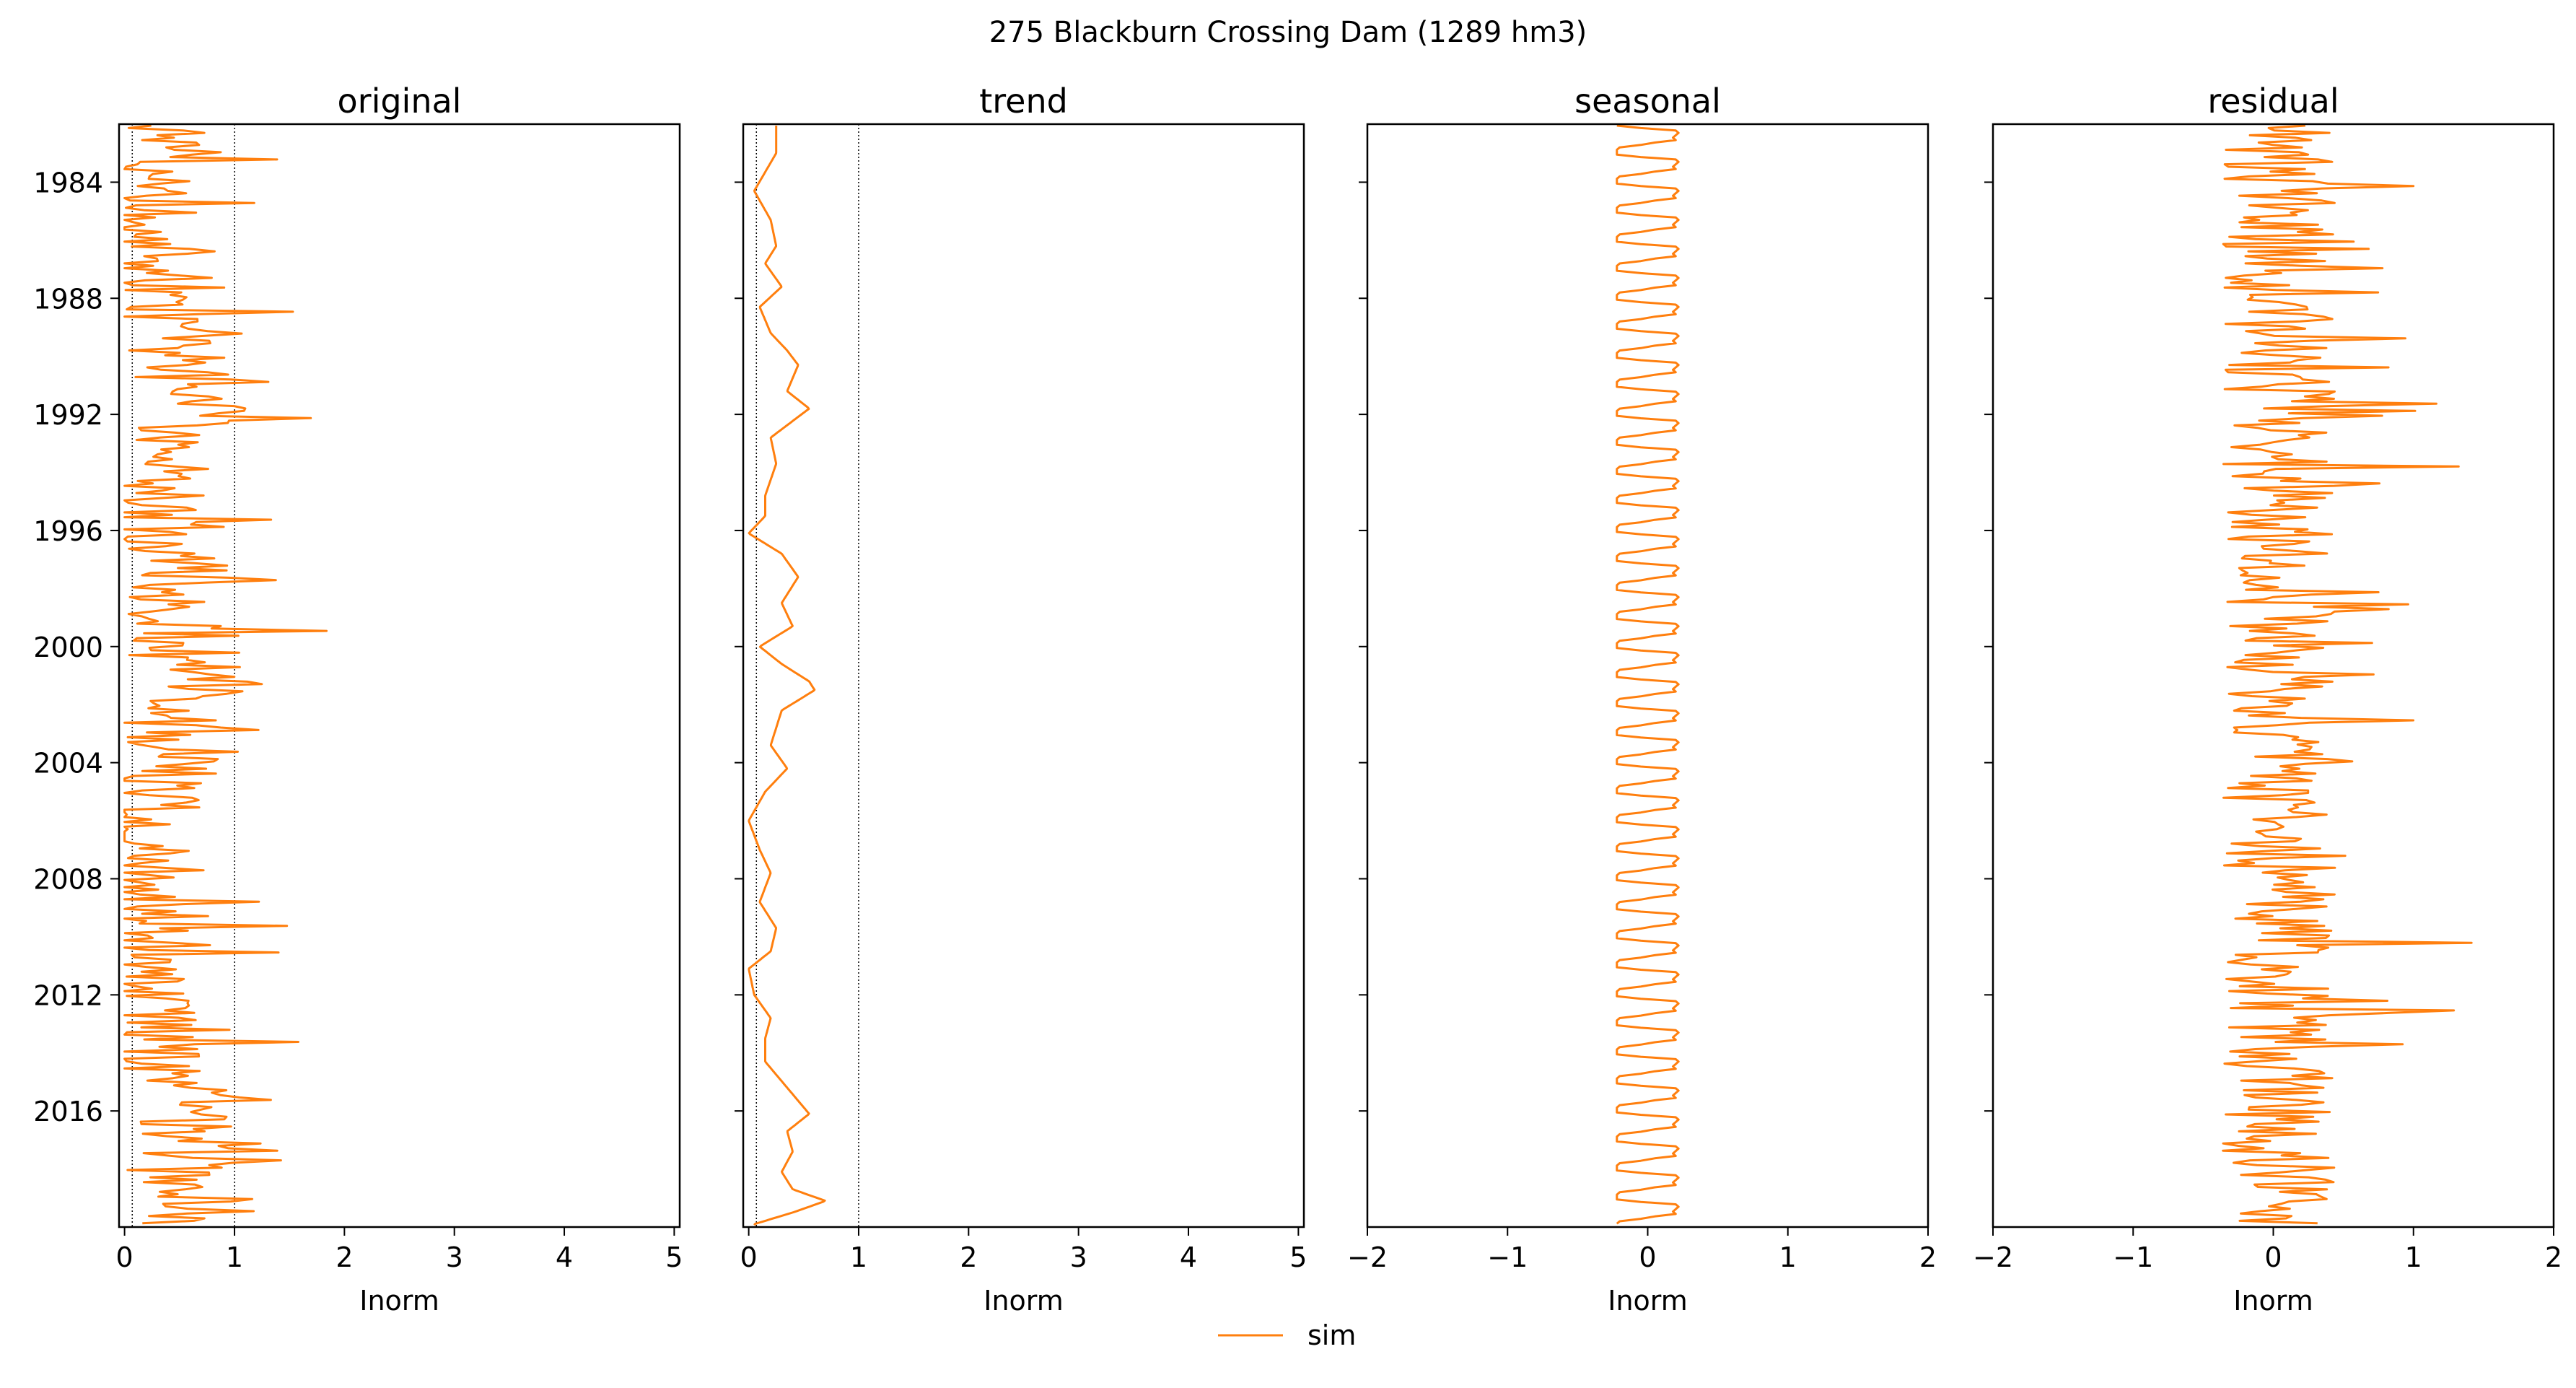 Image resolution: width=2576 pixels, height=1388 pixels. I want to click on y-tick-label: 1996, so click(68, 531).